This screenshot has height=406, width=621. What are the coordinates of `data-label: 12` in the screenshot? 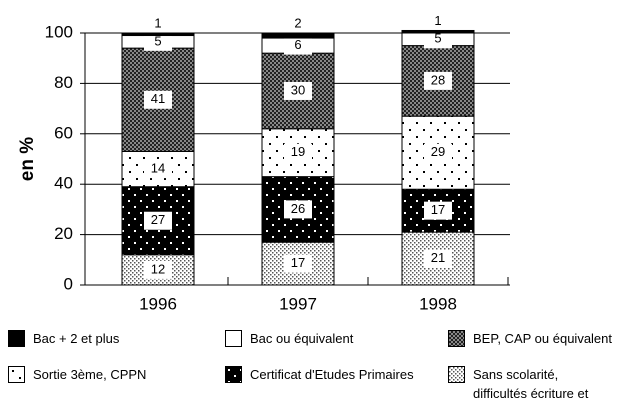 It's located at (158, 268).